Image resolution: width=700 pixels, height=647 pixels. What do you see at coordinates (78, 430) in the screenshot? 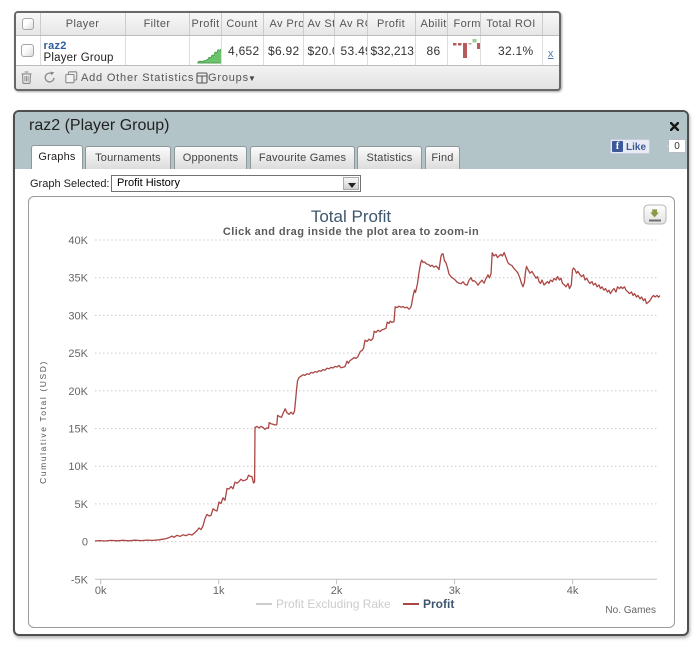
I see `svg-text: 15K` at bounding box center [78, 430].